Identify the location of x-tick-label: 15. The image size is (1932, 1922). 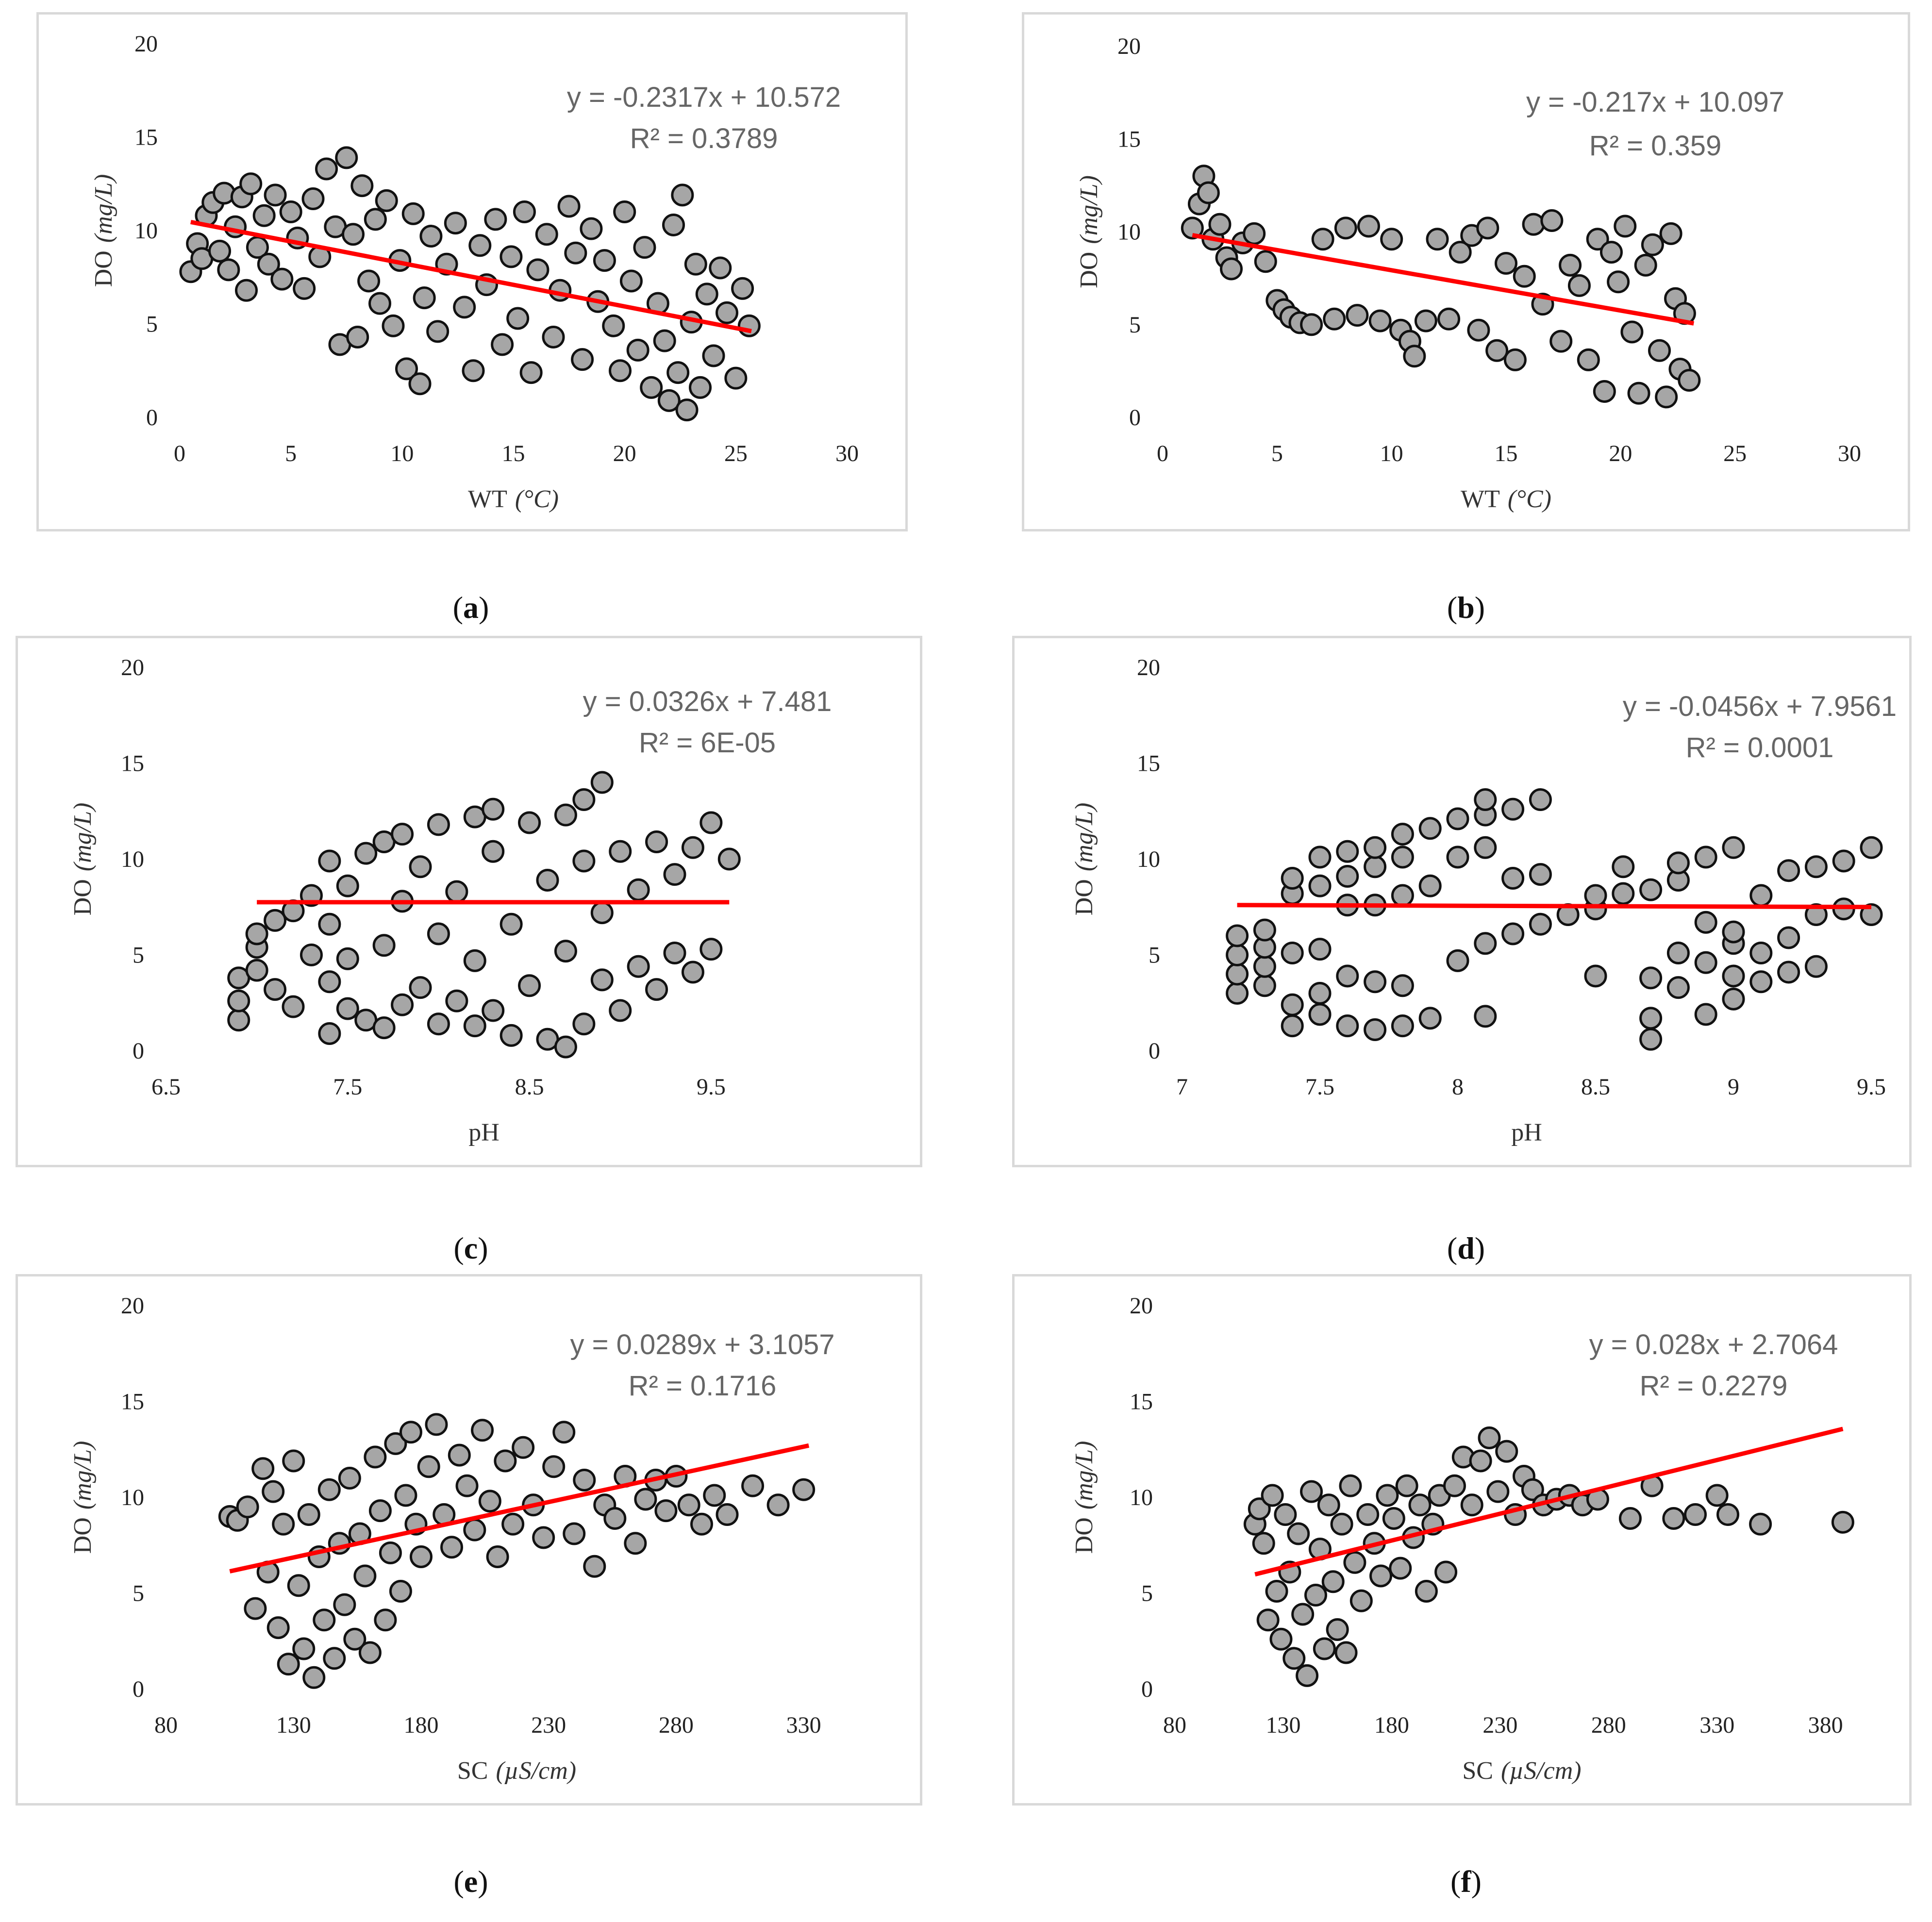
(1507, 454).